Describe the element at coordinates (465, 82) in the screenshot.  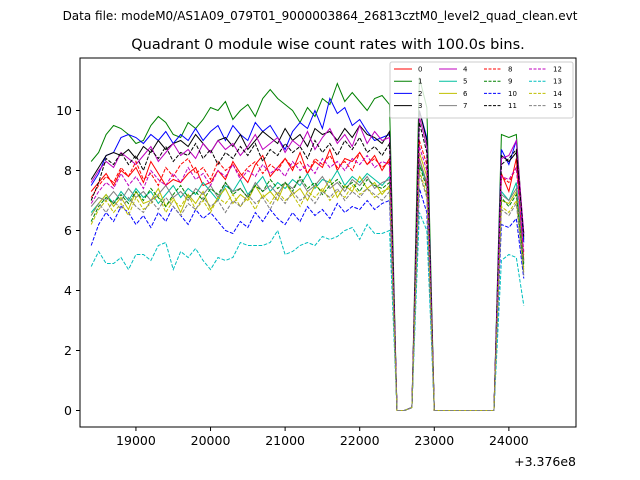
I see `legend-label-5: 5` at that location.